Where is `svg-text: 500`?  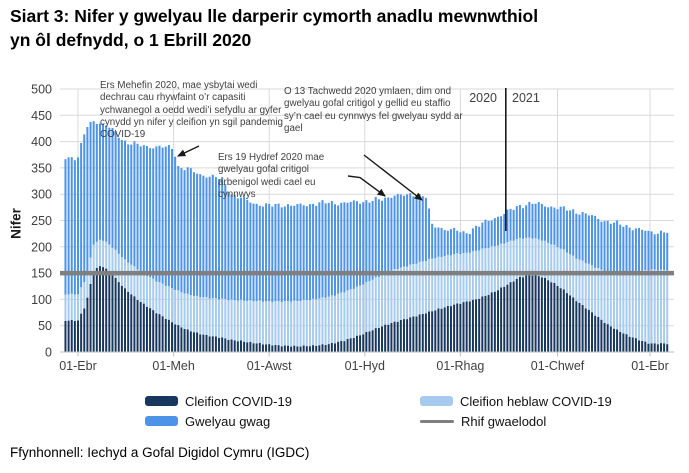 svg-text: 500 is located at coordinates (41, 90).